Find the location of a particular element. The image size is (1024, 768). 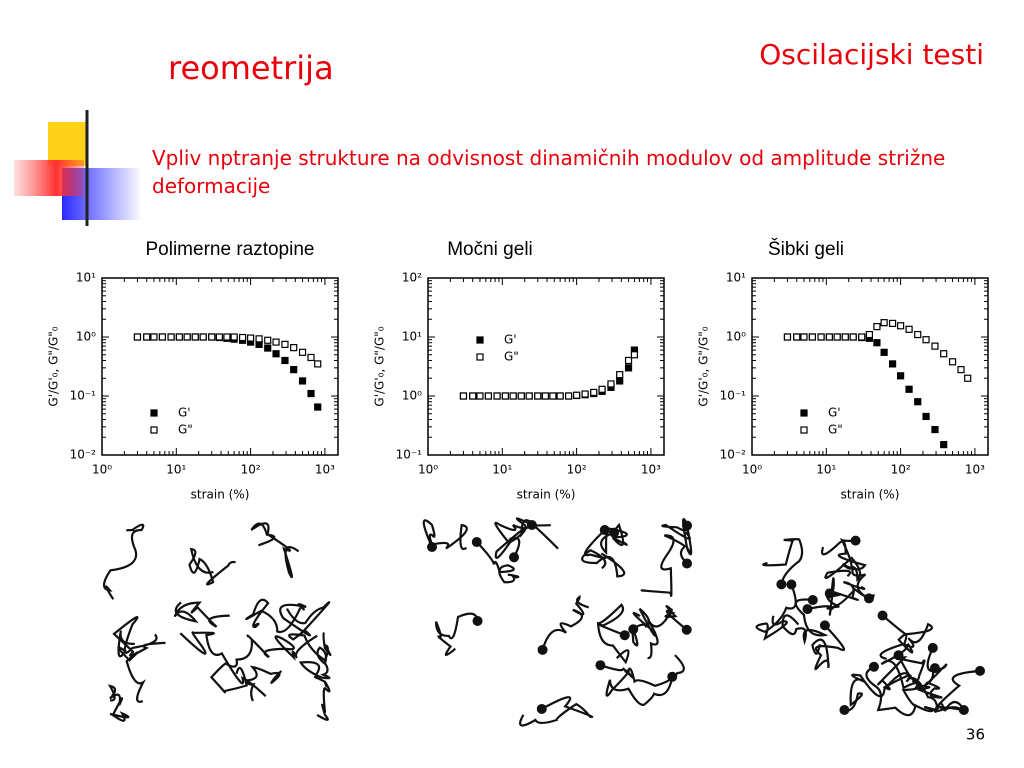

slide-title: reometrija is located at coordinates (251, 68).